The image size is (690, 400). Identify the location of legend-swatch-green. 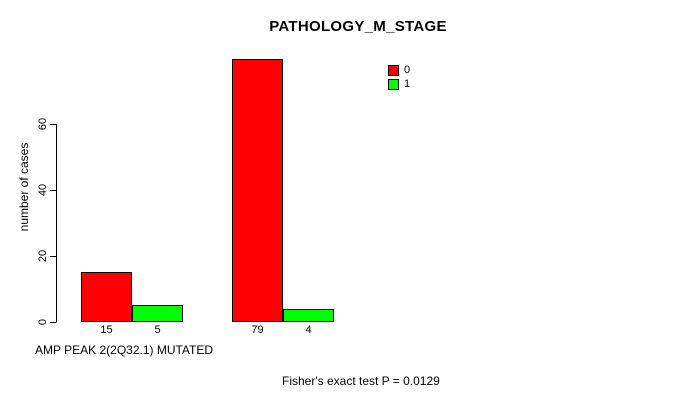
(393, 84).